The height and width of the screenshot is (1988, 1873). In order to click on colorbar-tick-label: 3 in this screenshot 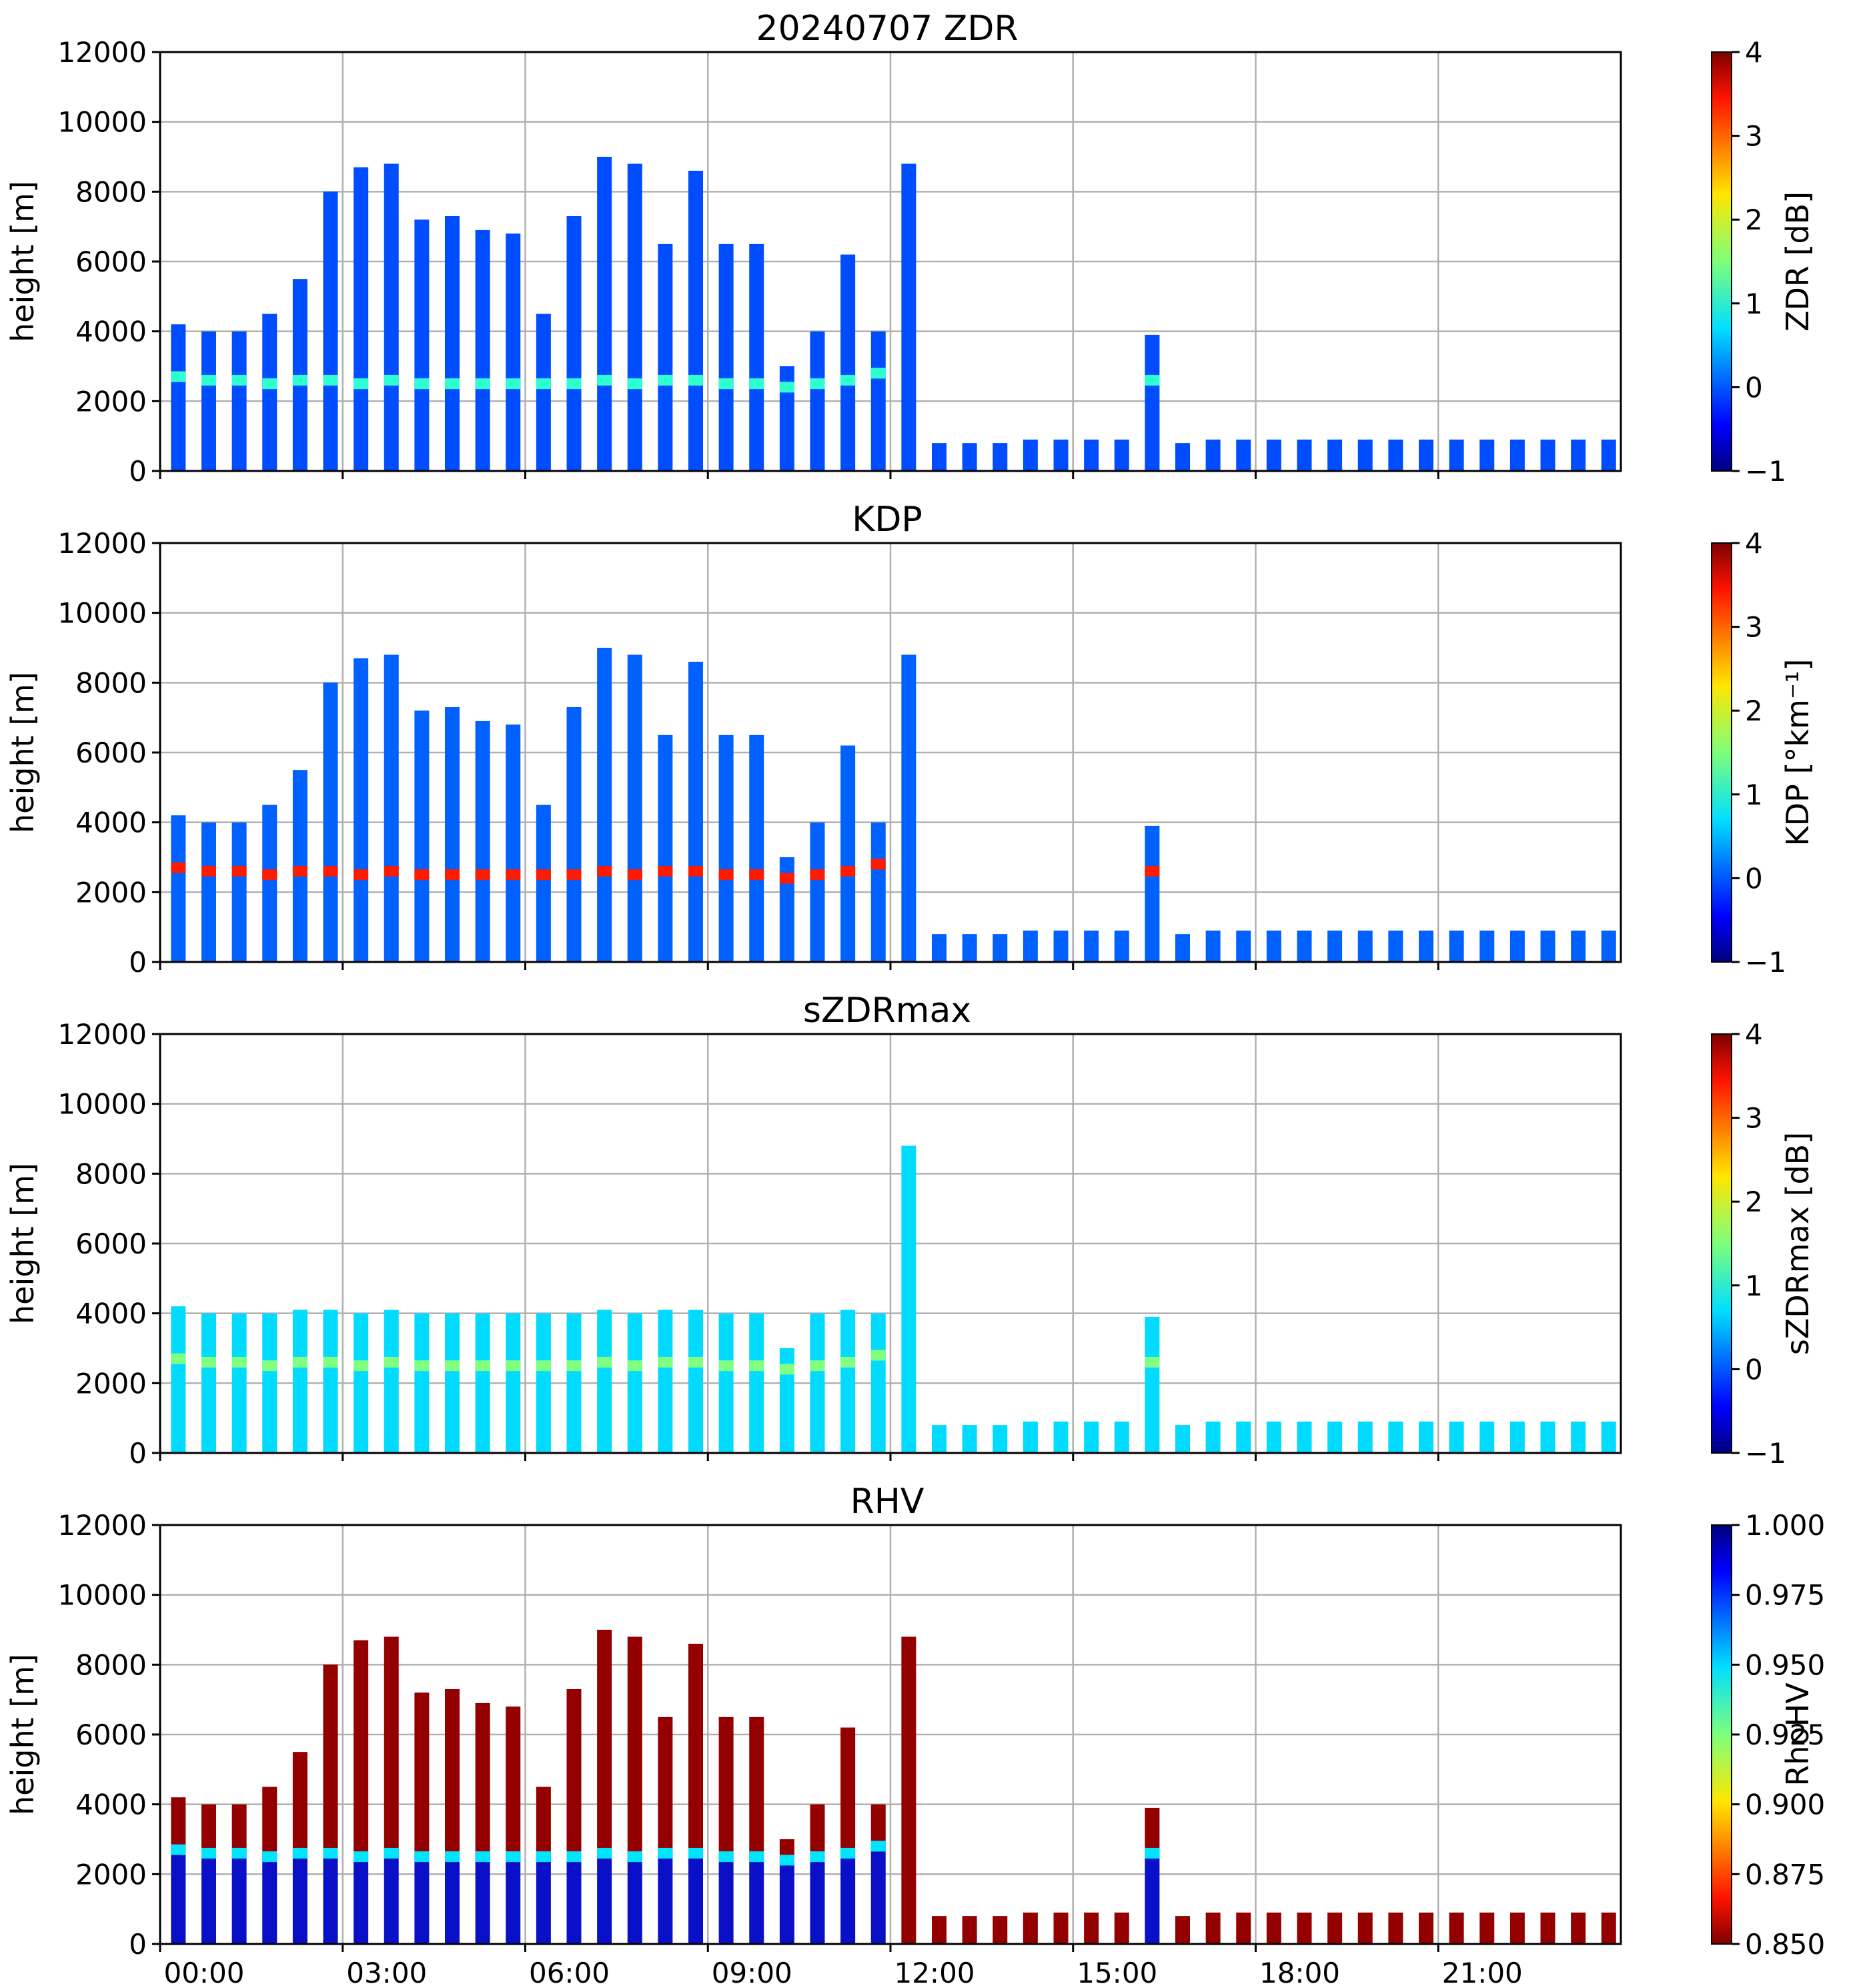, I will do `click(1754, 627)`.